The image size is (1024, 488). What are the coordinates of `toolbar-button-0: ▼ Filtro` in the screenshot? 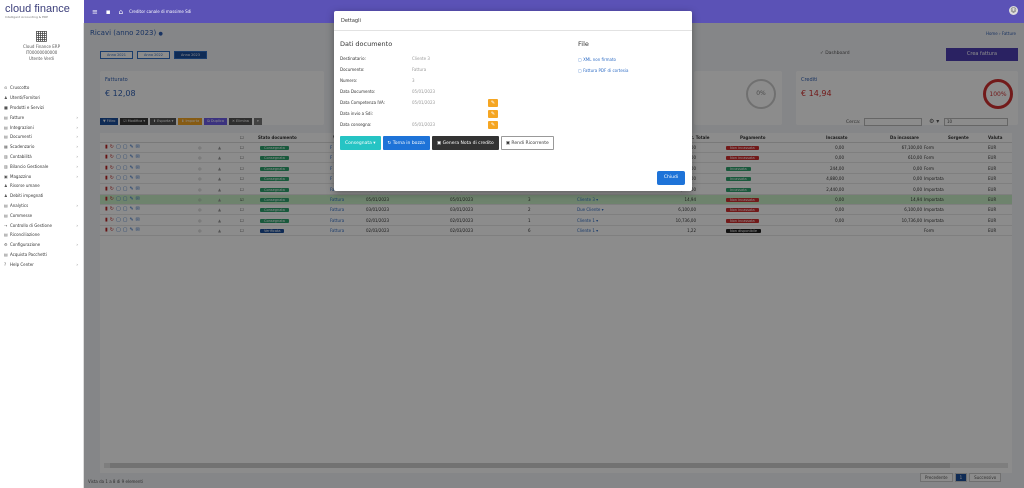 It's located at (109, 121).